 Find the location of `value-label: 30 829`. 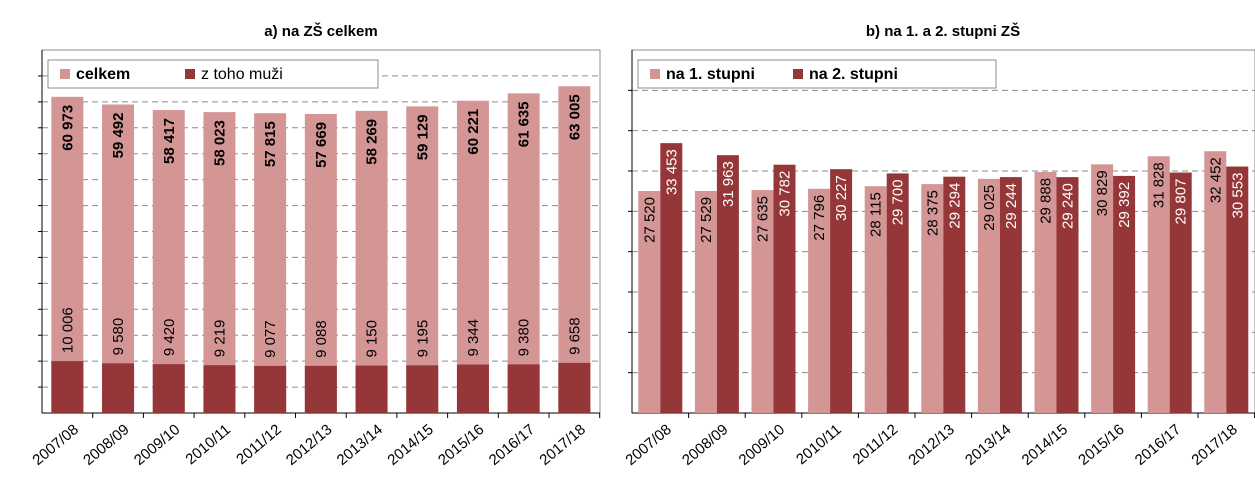

value-label: 30 829 is located at coordinates (1102, 193).